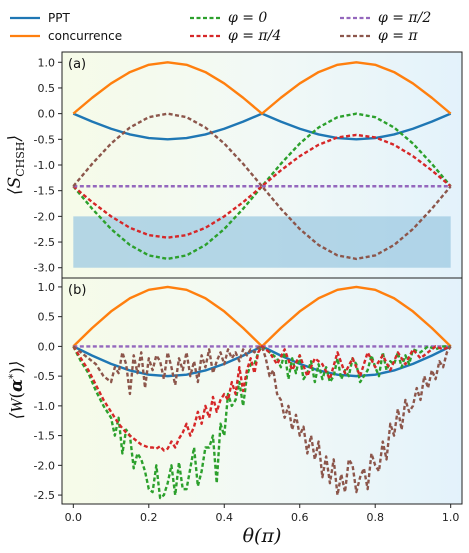  What do you see at coordinates (16, 165) in the screenshot?
I see `panel-a-ylabel: ⟨SCHSH⟩` at bounding box center [16, 165].